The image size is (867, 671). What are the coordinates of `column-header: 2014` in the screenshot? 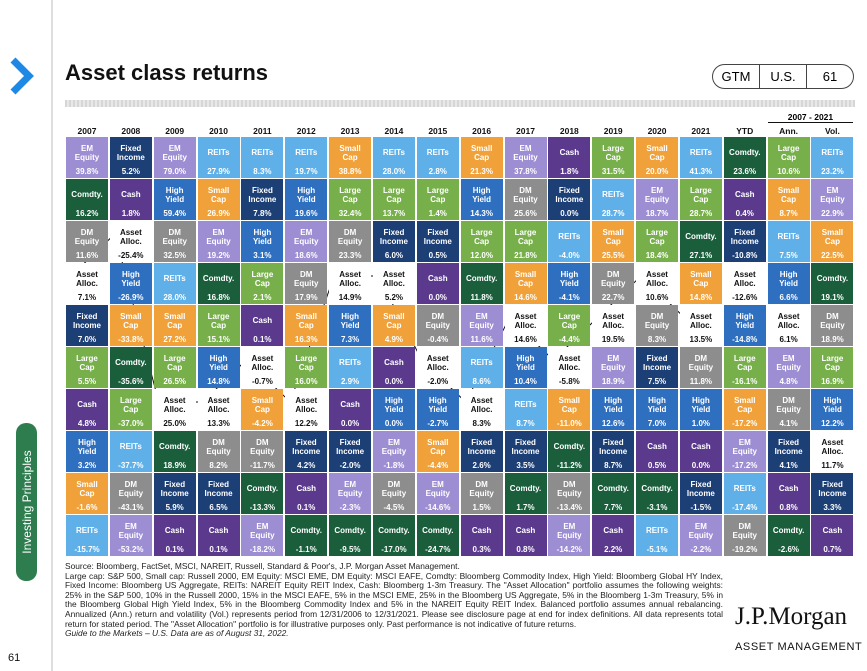 It's located at (394, 131).